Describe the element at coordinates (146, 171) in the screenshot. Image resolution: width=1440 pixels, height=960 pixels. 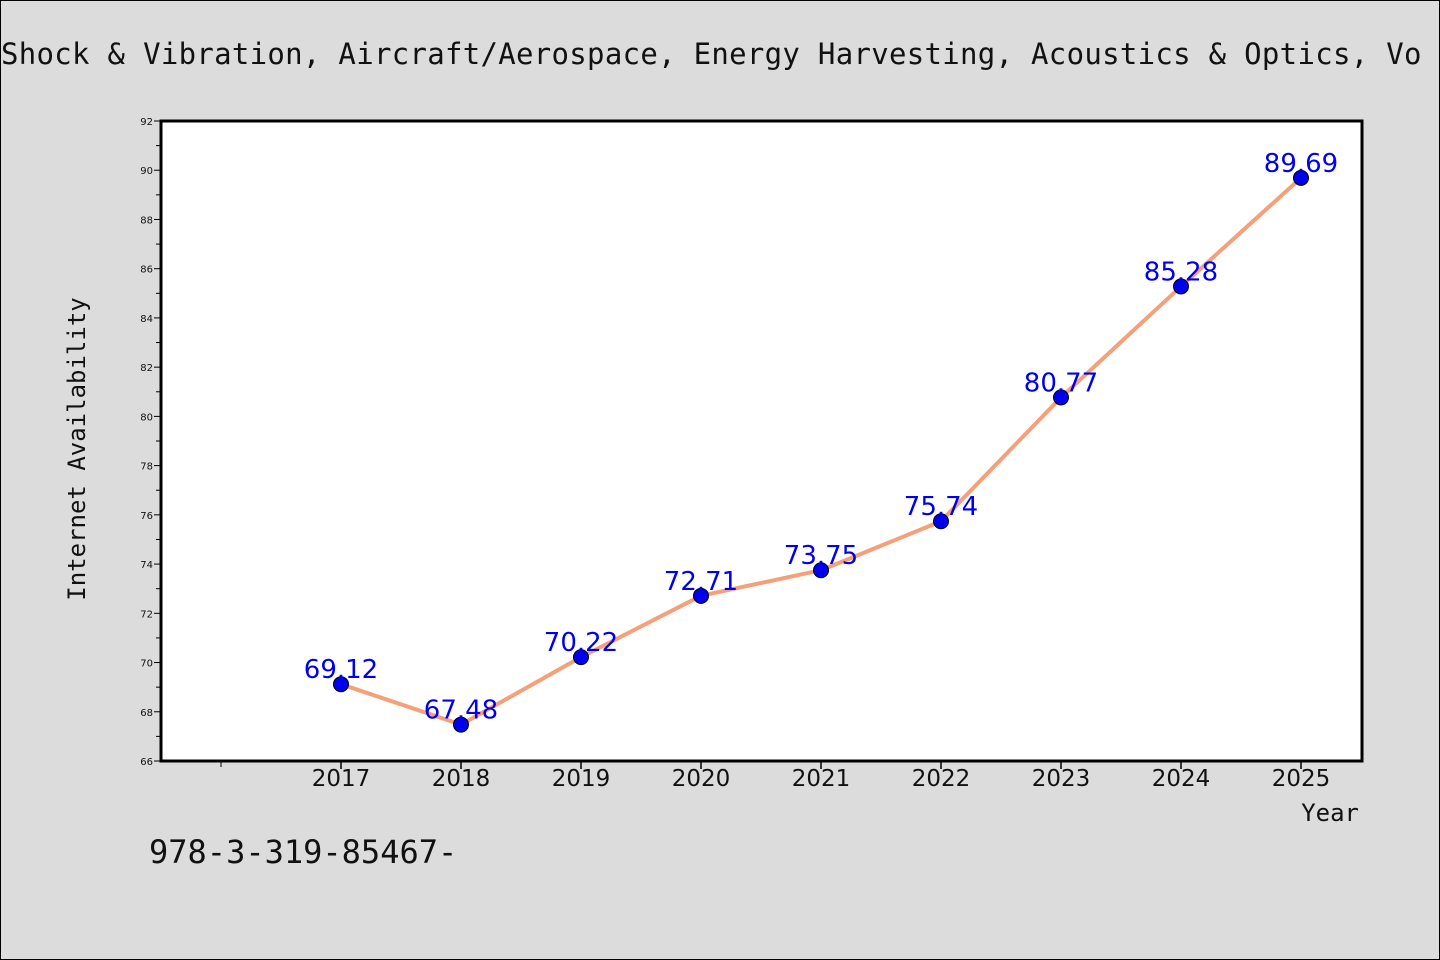
I see `y-tick-label-90: 90` at that location.